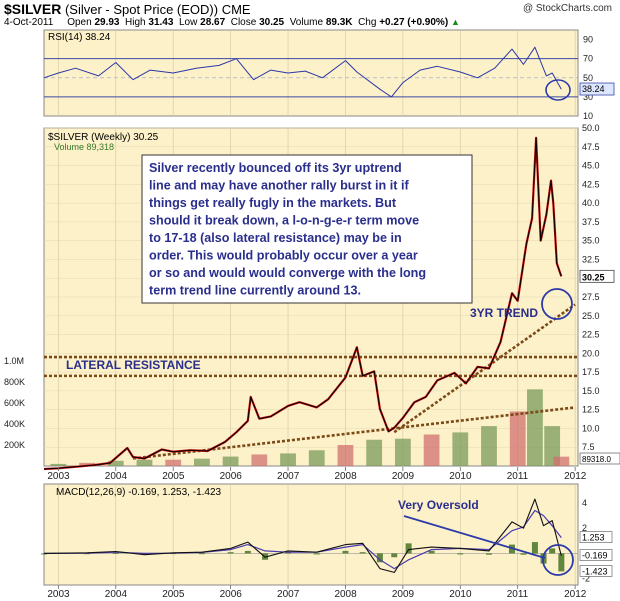 This screenshot has width=620, height=601. Describe the element at coordinates (591, 372) in the screenshot. I see `price-tick-label: 17.5` at that location.